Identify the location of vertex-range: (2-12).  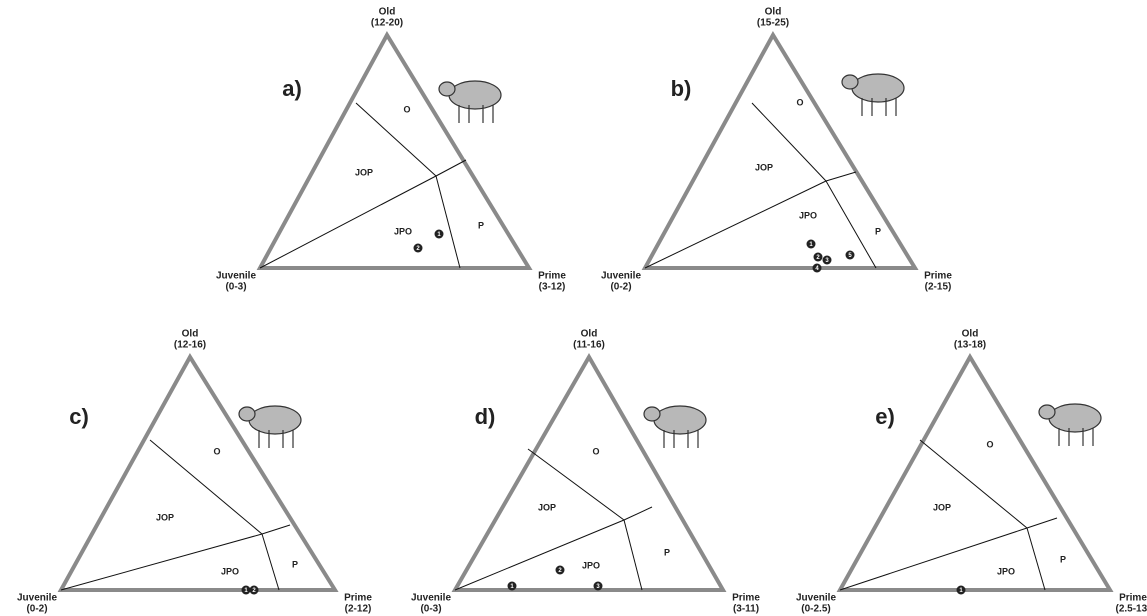
(358, 609).